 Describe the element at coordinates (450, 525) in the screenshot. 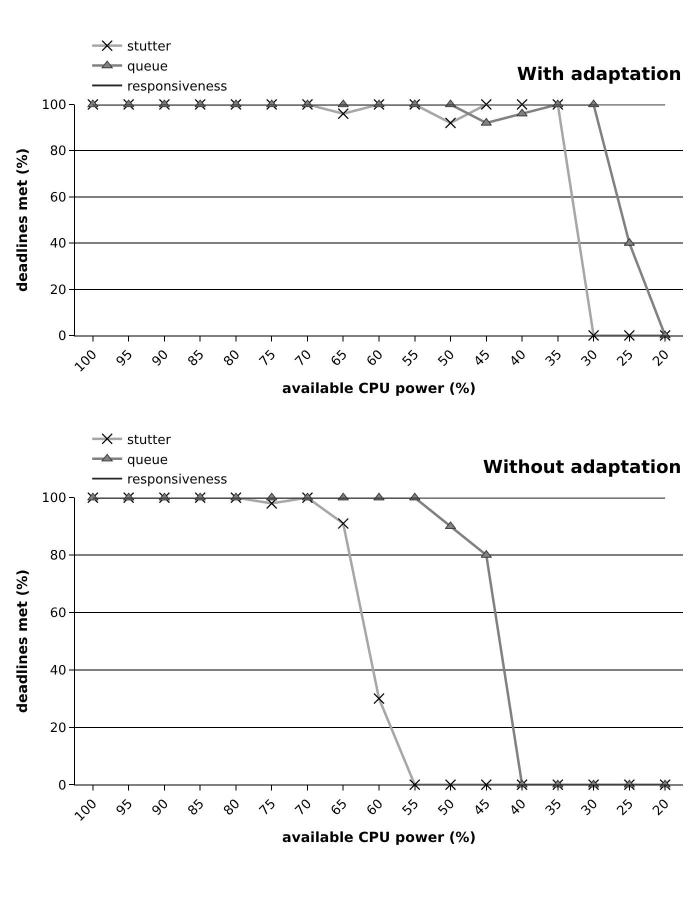

I see `point` at that location.